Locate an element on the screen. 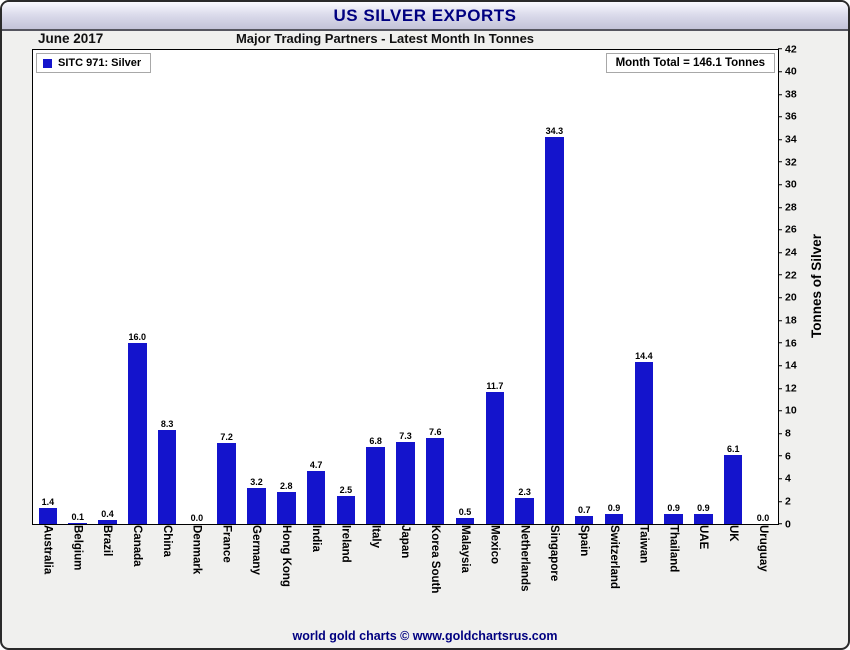  bar-value-label: 2.5 is located at coordinates (346, 489).